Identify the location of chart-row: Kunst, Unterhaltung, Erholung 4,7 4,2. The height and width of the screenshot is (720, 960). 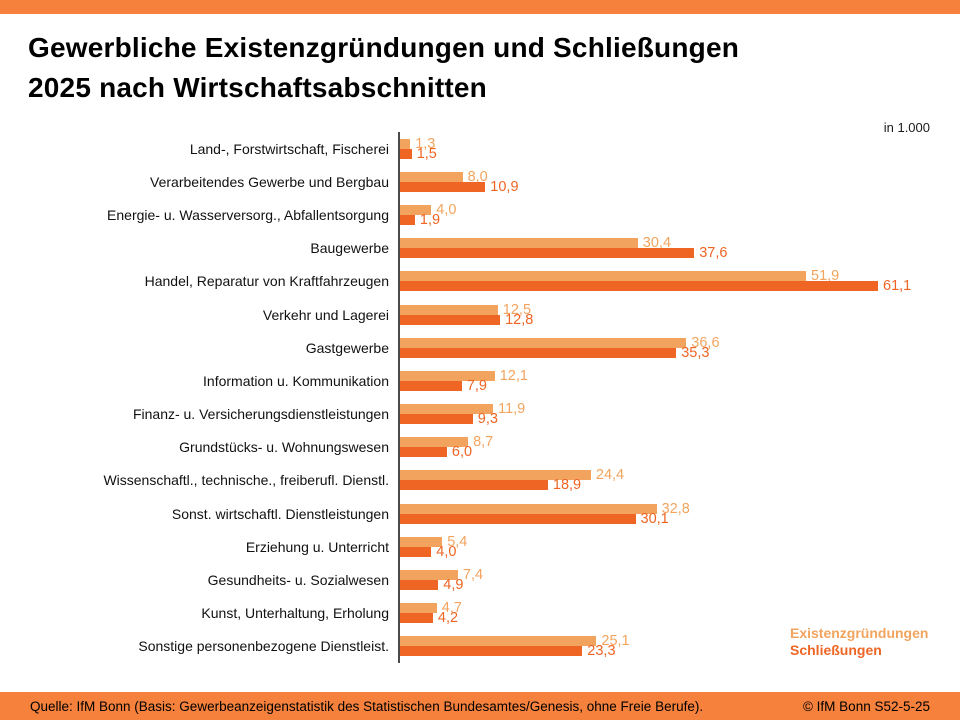
(465, 613).